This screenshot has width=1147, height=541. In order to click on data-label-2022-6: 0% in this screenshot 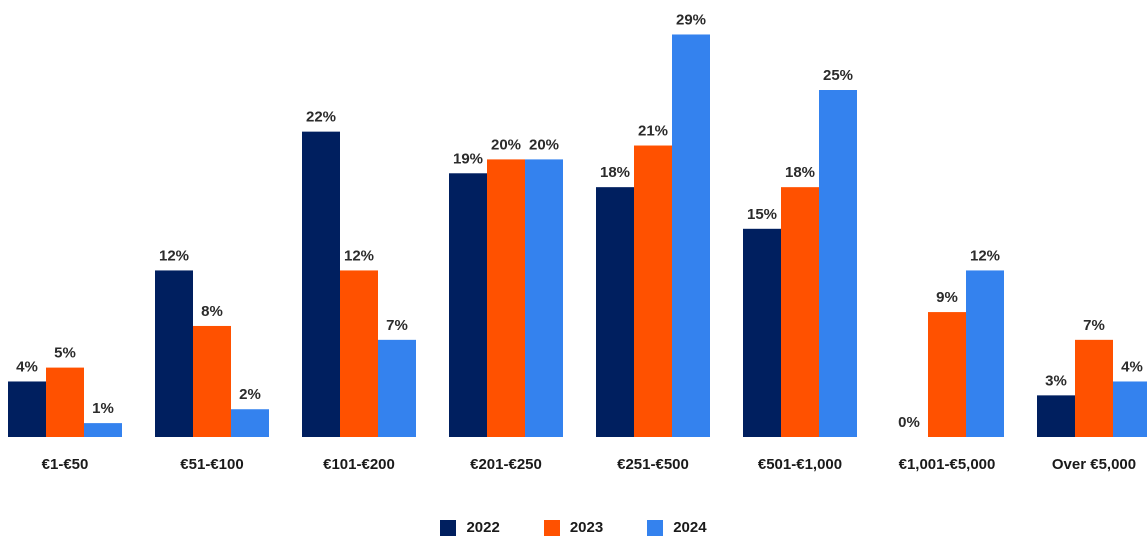, I will do `click(909, 422)`.